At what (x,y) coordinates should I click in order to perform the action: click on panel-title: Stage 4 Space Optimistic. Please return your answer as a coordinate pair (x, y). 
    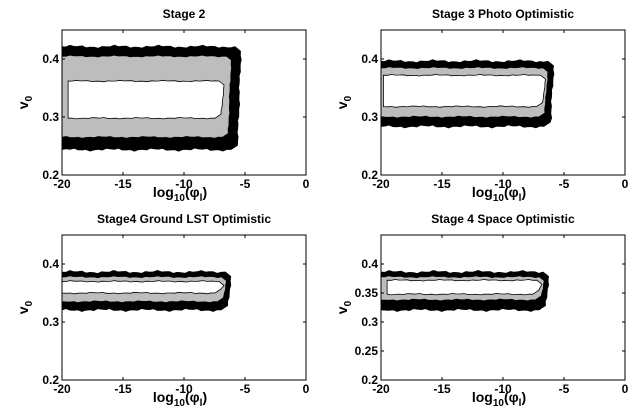
    Looking at the image, I should click on (503, 219).